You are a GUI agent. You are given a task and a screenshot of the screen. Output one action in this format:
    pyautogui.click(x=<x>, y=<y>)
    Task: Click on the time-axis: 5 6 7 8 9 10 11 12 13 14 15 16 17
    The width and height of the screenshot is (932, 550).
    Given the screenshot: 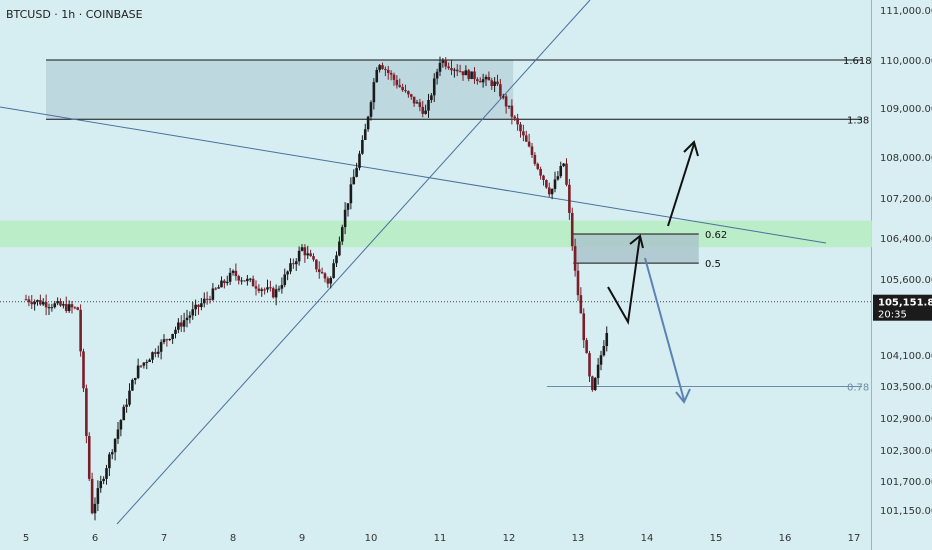 What is the action you would take?
    pyautogui.click(x=442, y=538)
    